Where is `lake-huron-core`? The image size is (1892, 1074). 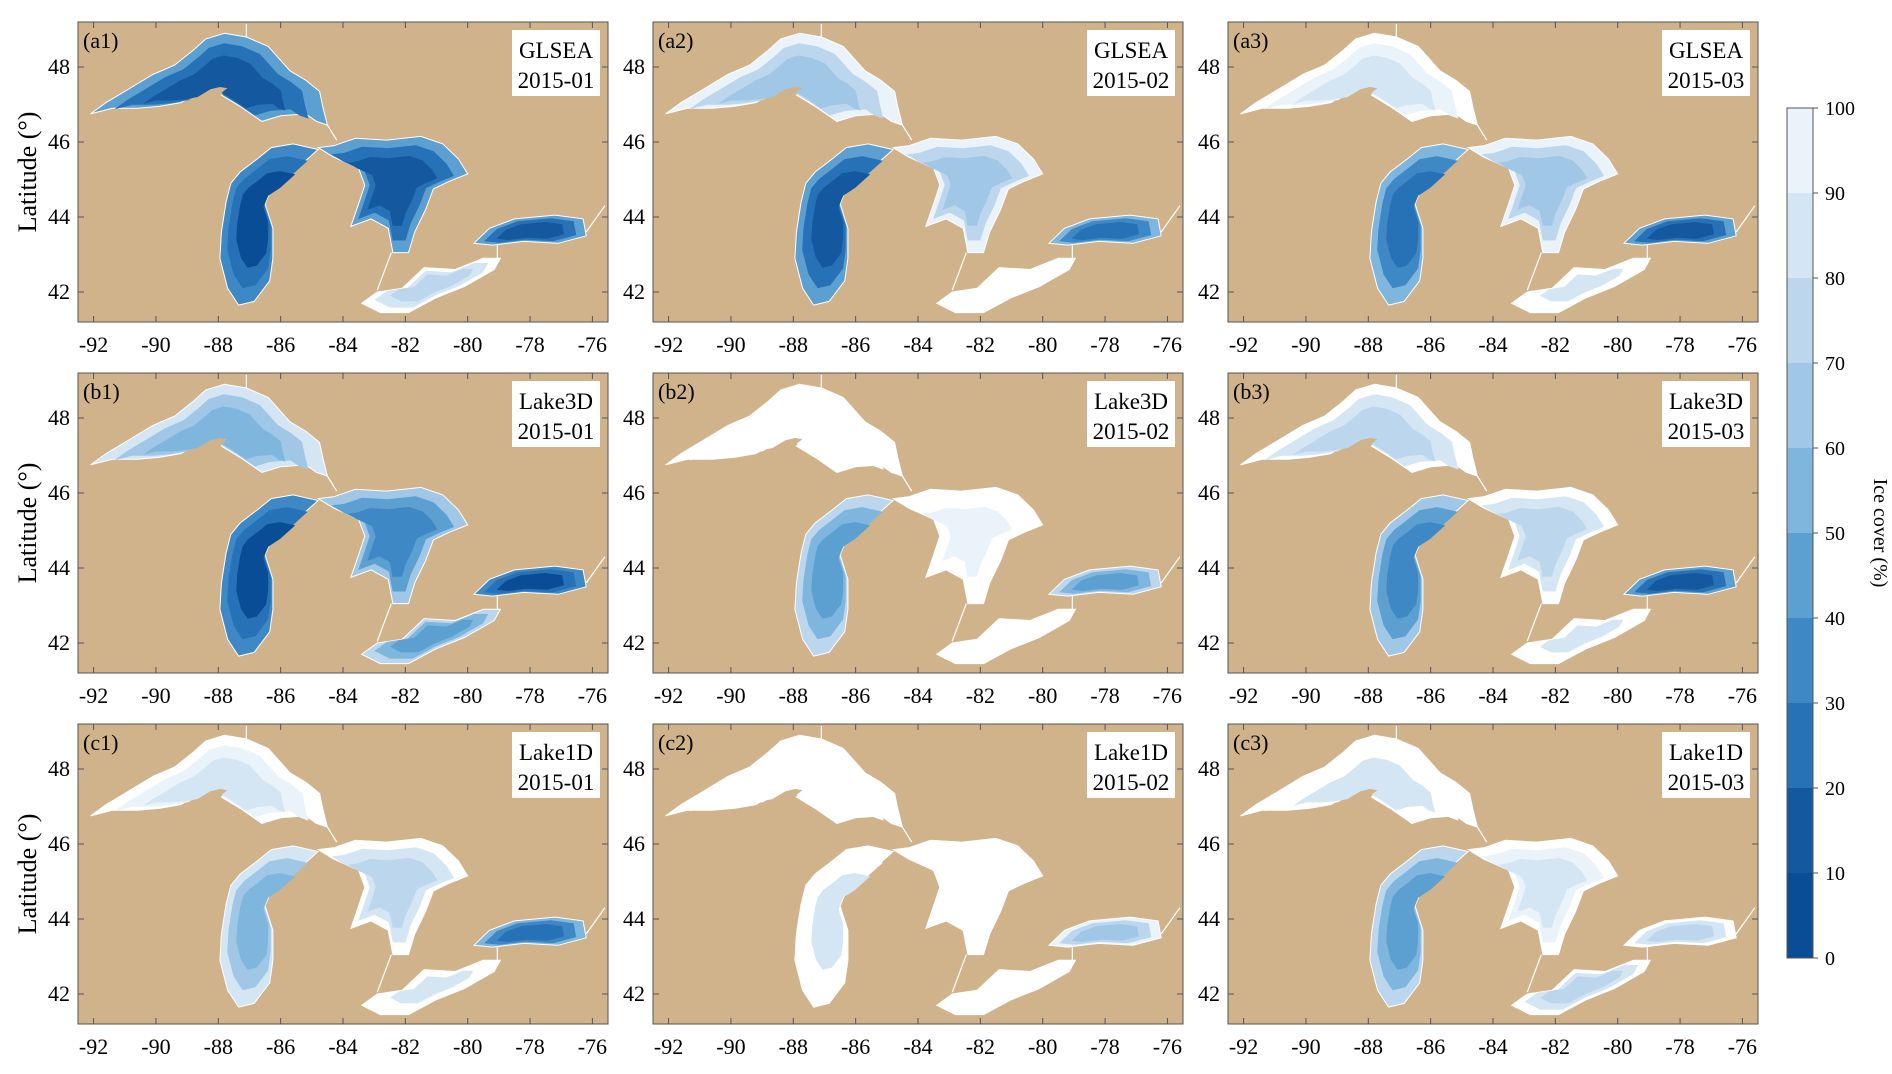
lake-huron-core is located at coordinates (392, 190).